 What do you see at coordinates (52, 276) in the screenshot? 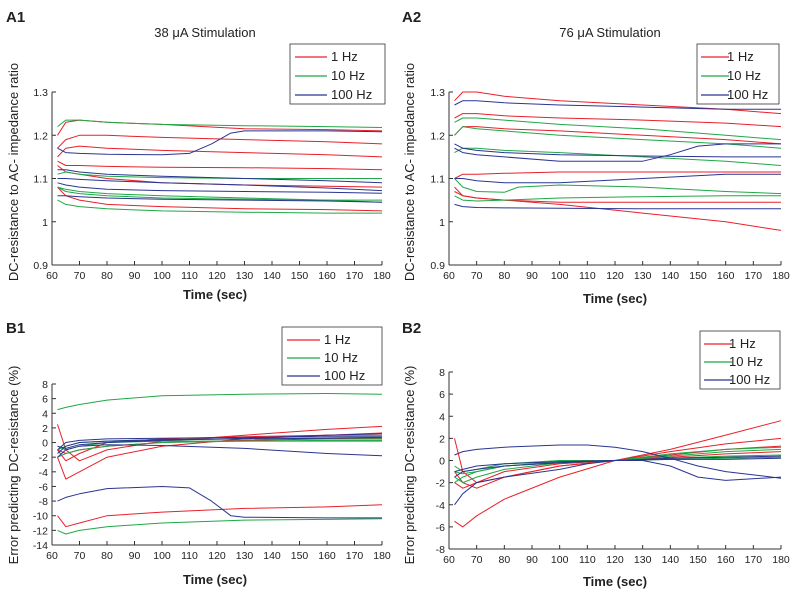
I see `x-tick-label-a1: 60` at bounding box center [52, 276].